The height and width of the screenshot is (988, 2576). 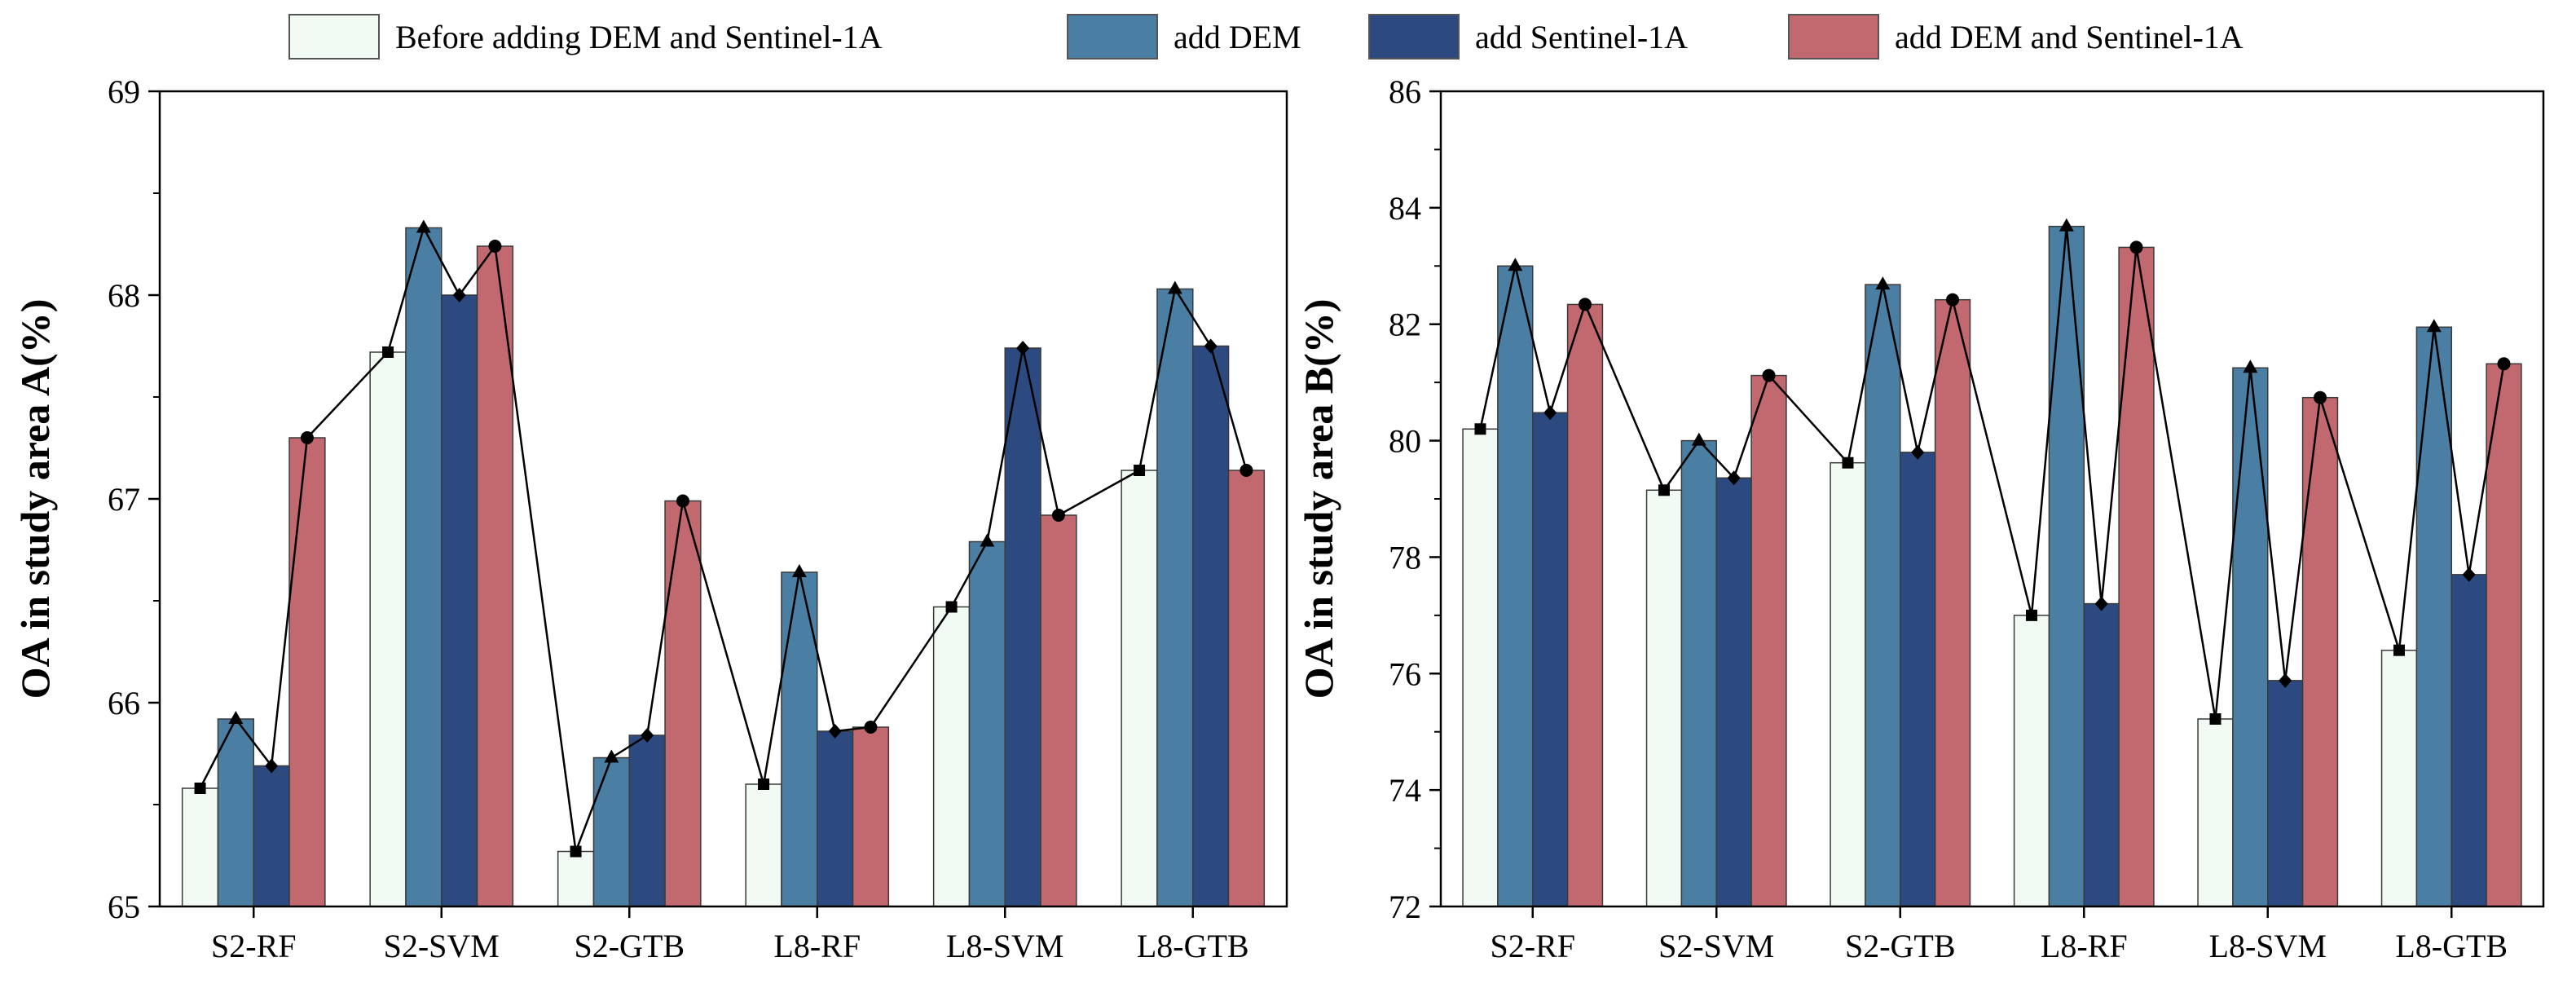 What do you see at coordinates (1769, 640) in the screenshot?
I see `bar-b-s2-svm-s4` at bounding box center [1769, 640].